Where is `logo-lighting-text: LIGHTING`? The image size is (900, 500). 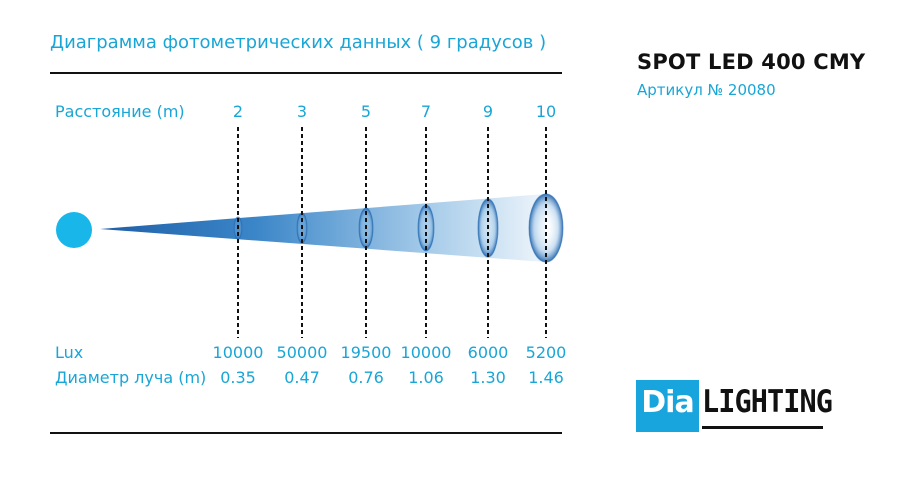 logo-lighting-text: LIGHTING is located at coordinates (767, 402).